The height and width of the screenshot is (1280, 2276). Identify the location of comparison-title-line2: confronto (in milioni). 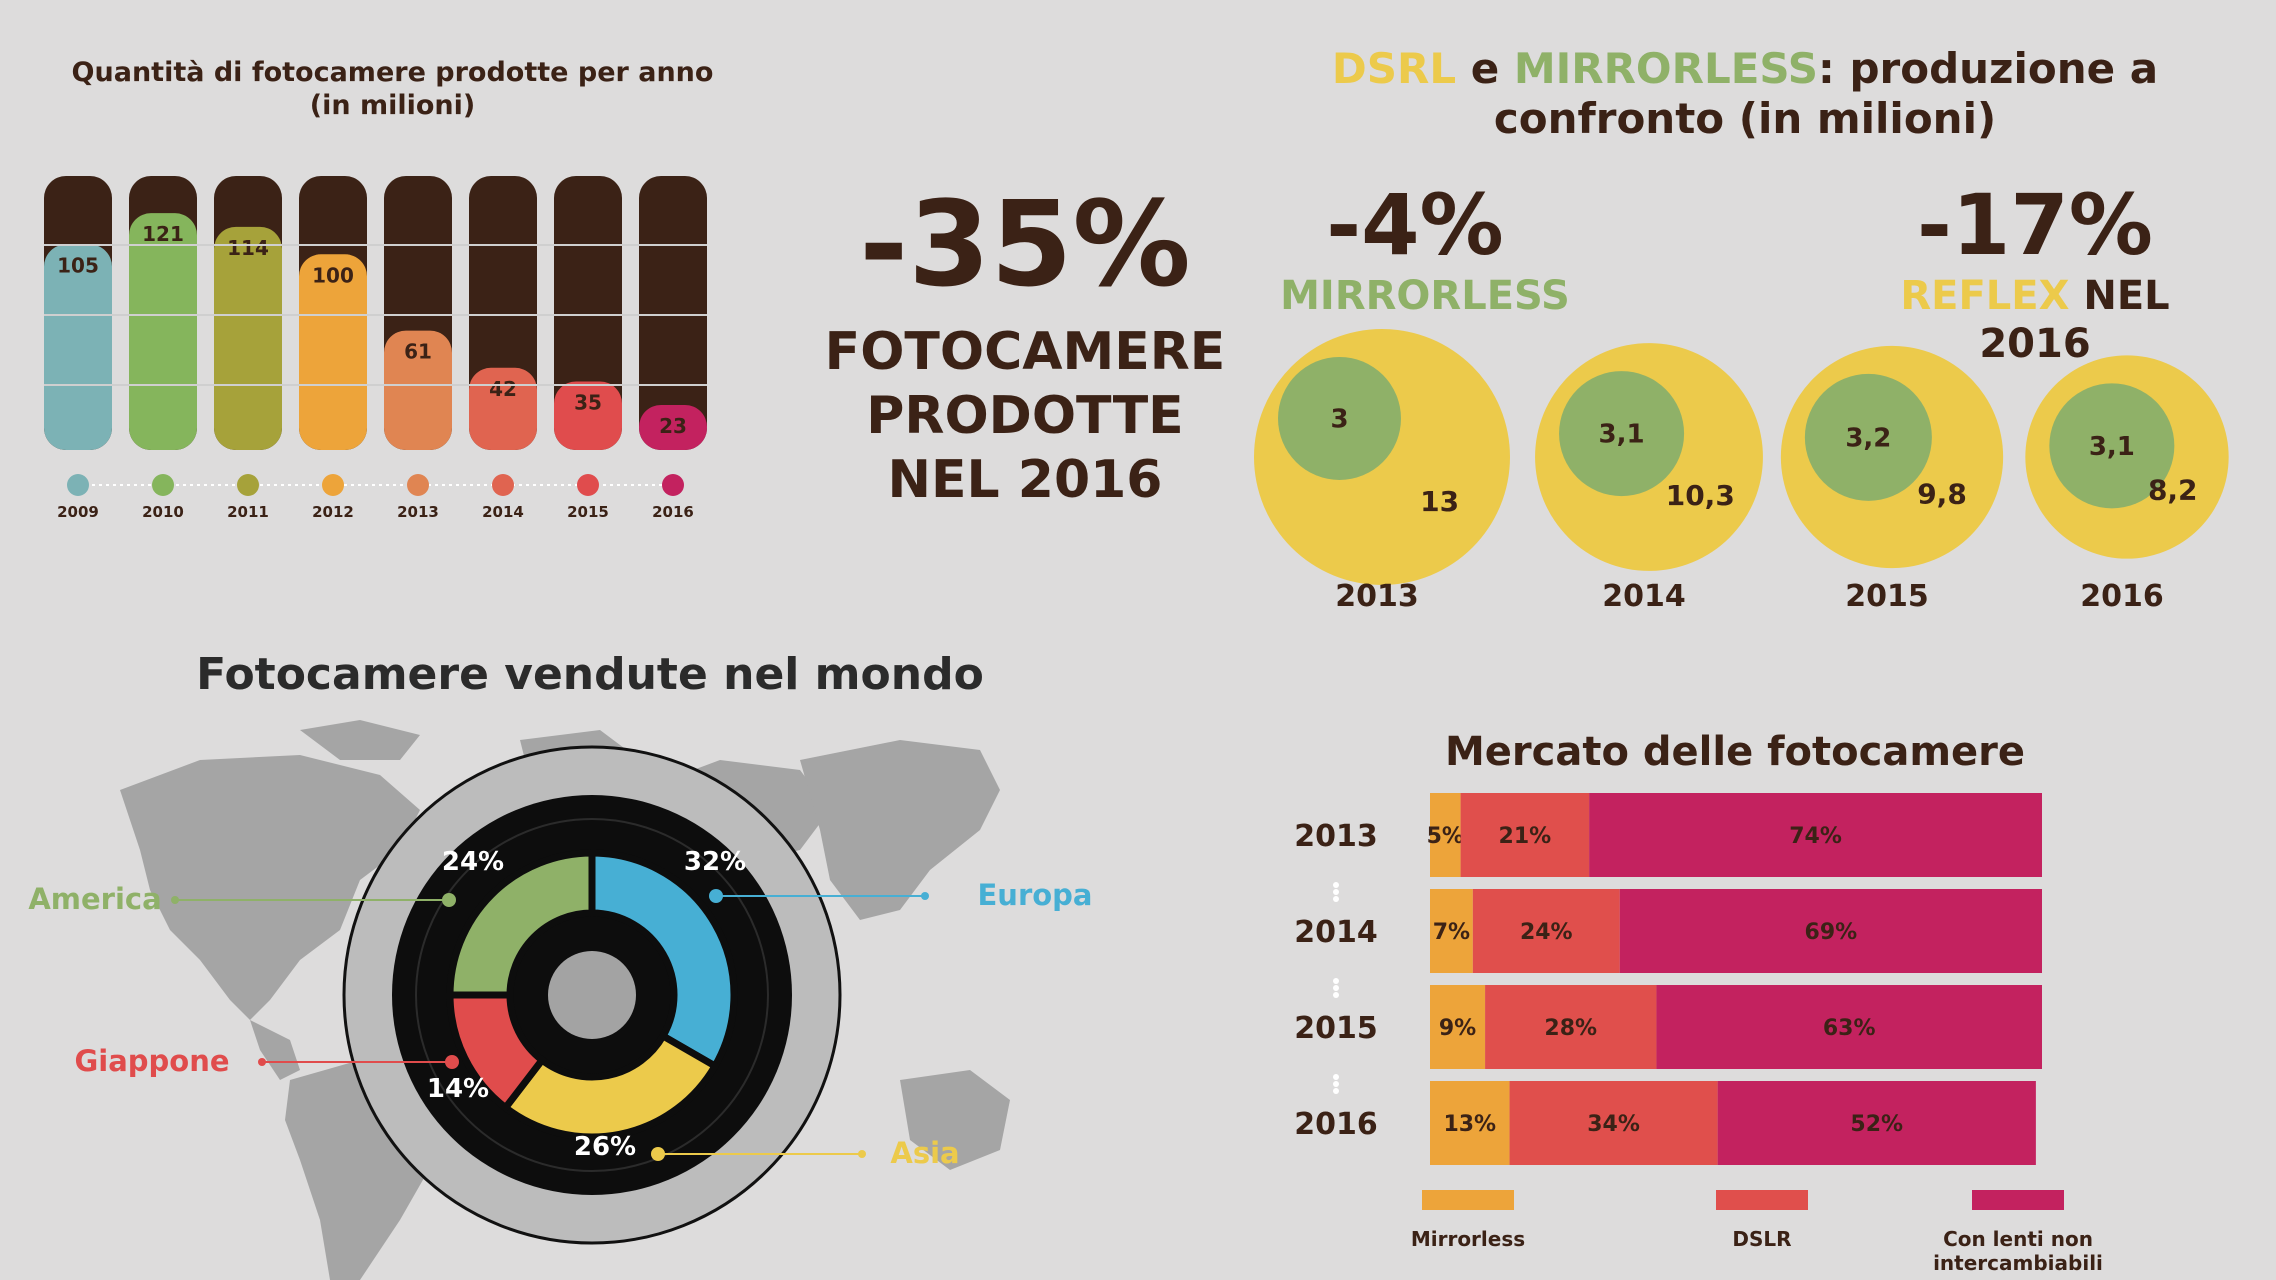
(1745, 118).